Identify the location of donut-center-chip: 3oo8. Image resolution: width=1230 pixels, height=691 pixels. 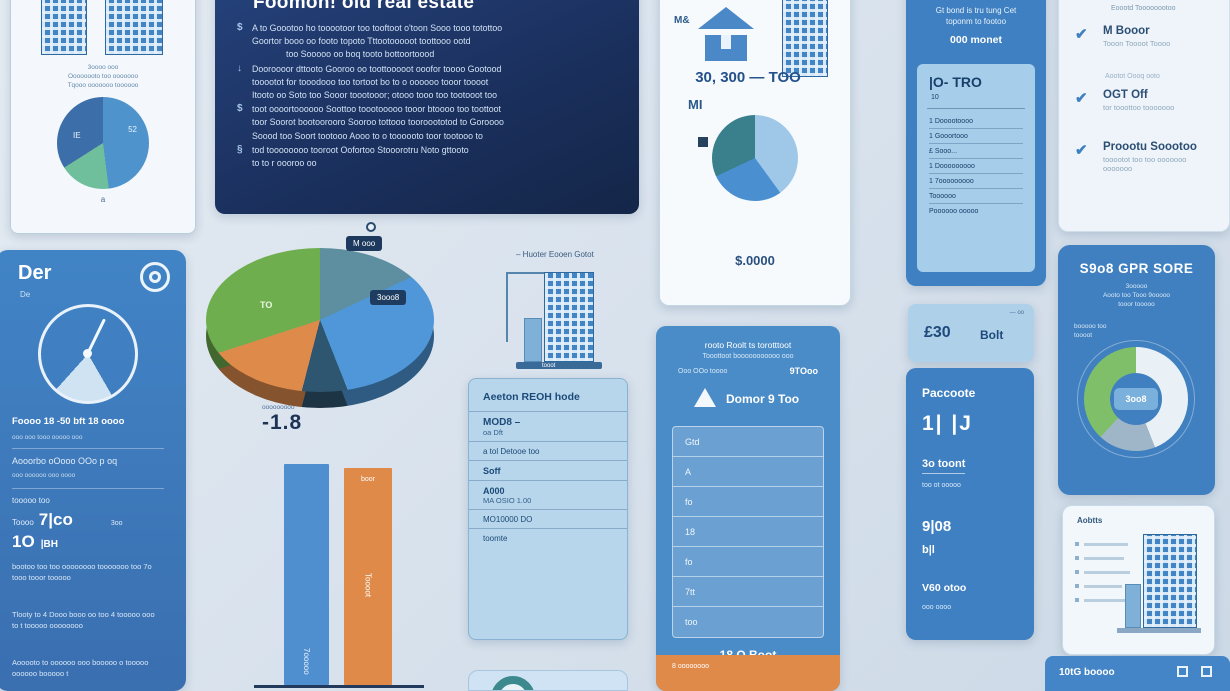
(1136, 399).